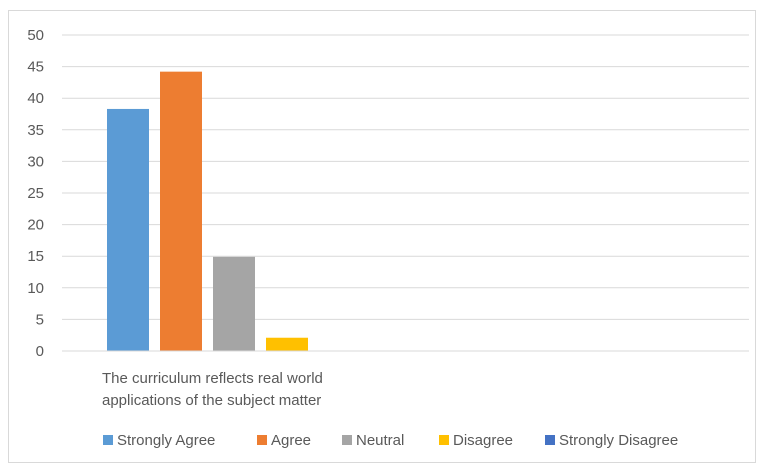 The width and height of the screenshot is (765, 466). I want to click on y-axis-ticks: 0 5 10 15 20 25 30 35 40 45 50, so click(35, 193).